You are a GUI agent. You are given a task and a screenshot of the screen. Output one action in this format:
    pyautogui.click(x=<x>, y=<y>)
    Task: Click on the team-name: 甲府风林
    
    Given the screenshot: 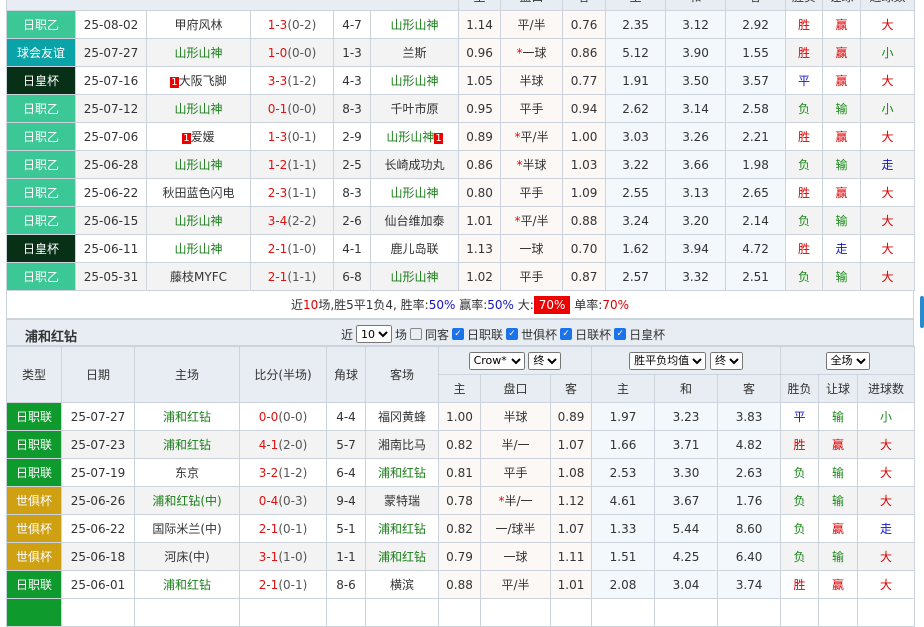 What is the action you would take?
    pyautogui.click(x=198, y=25)
    